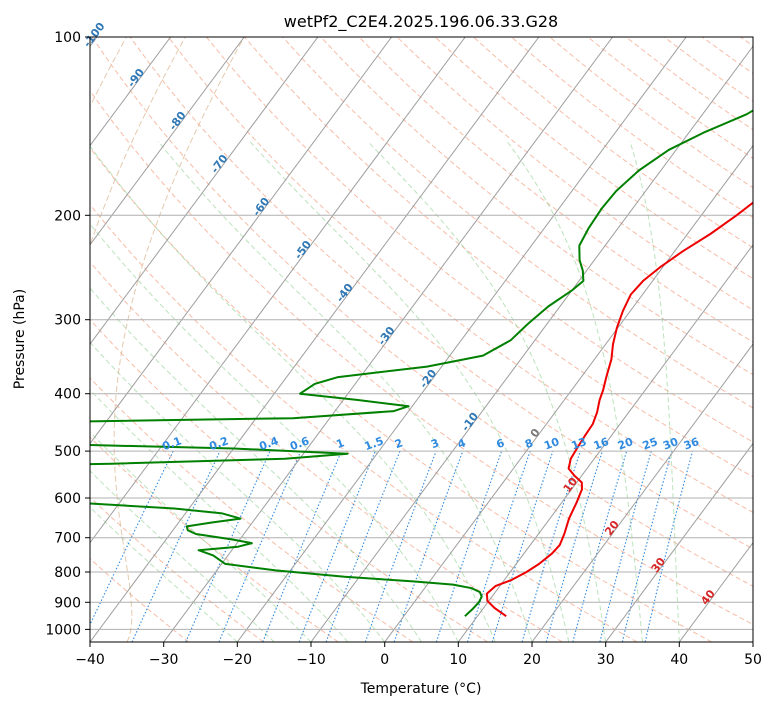 This screenshot has height=708, width=775. I want to click on chart-title: wetPf2_C2E4.2025.196.06.33.G28, so click(421, 22).